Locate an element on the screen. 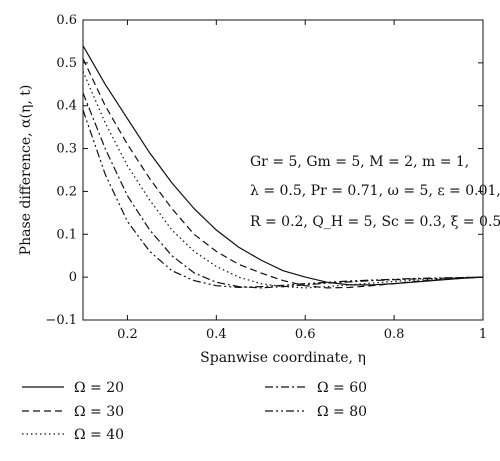  annotation-line-1: Gr = 5, Gm = 5, M = 2, m = 1, is located at coordinates (359, 162).